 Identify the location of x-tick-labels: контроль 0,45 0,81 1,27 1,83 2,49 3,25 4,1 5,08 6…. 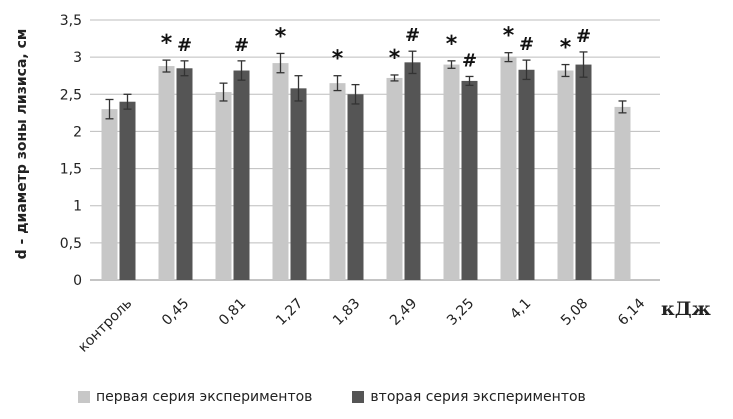
(361, 325).